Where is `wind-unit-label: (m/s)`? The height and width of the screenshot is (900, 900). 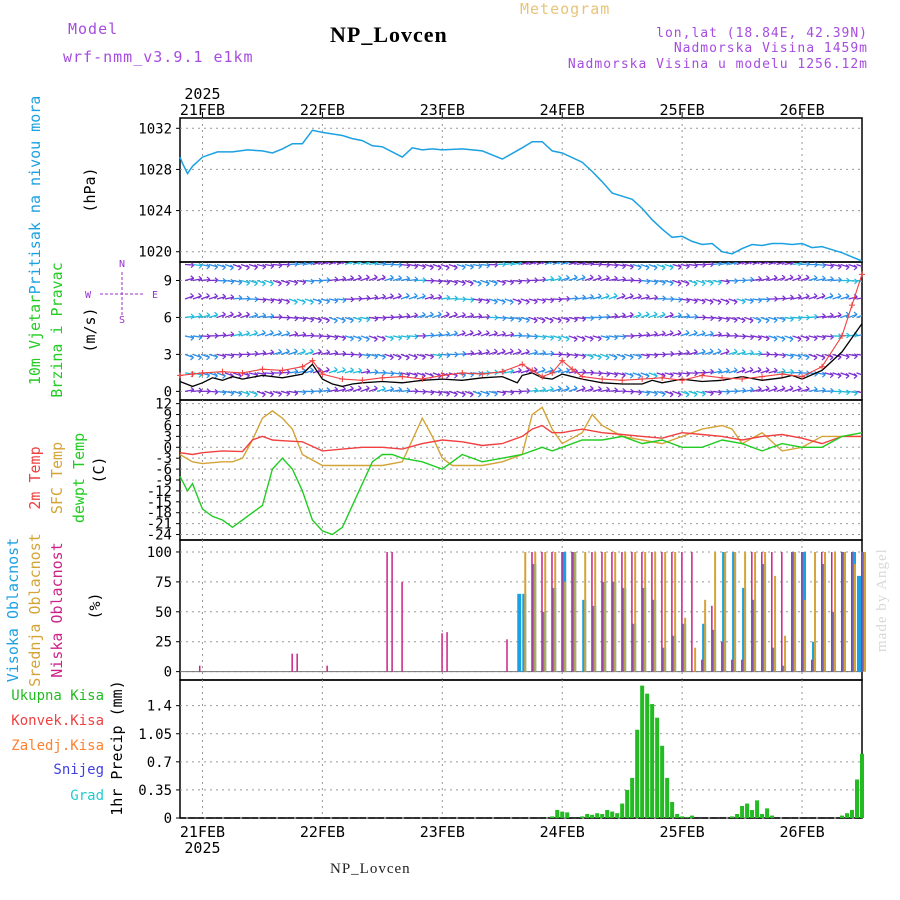 wind-unit-label: (m/s) is located at coordinates (90, 329).